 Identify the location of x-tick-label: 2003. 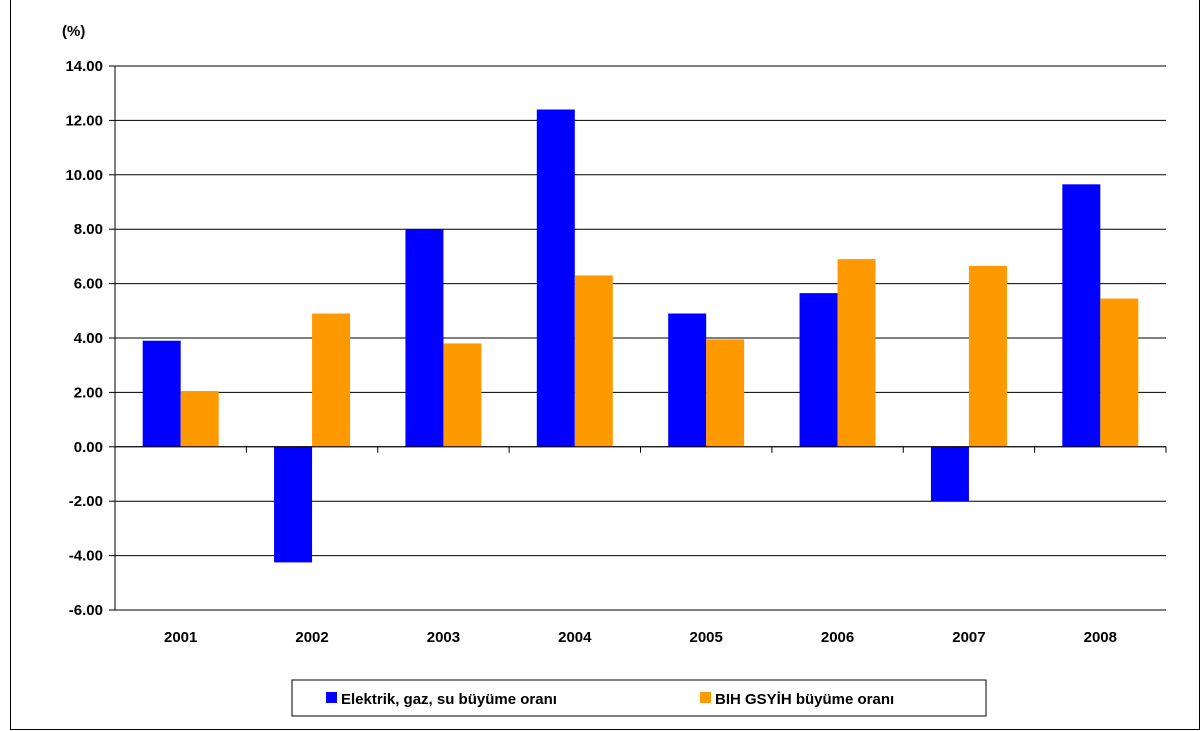
(443, 637).